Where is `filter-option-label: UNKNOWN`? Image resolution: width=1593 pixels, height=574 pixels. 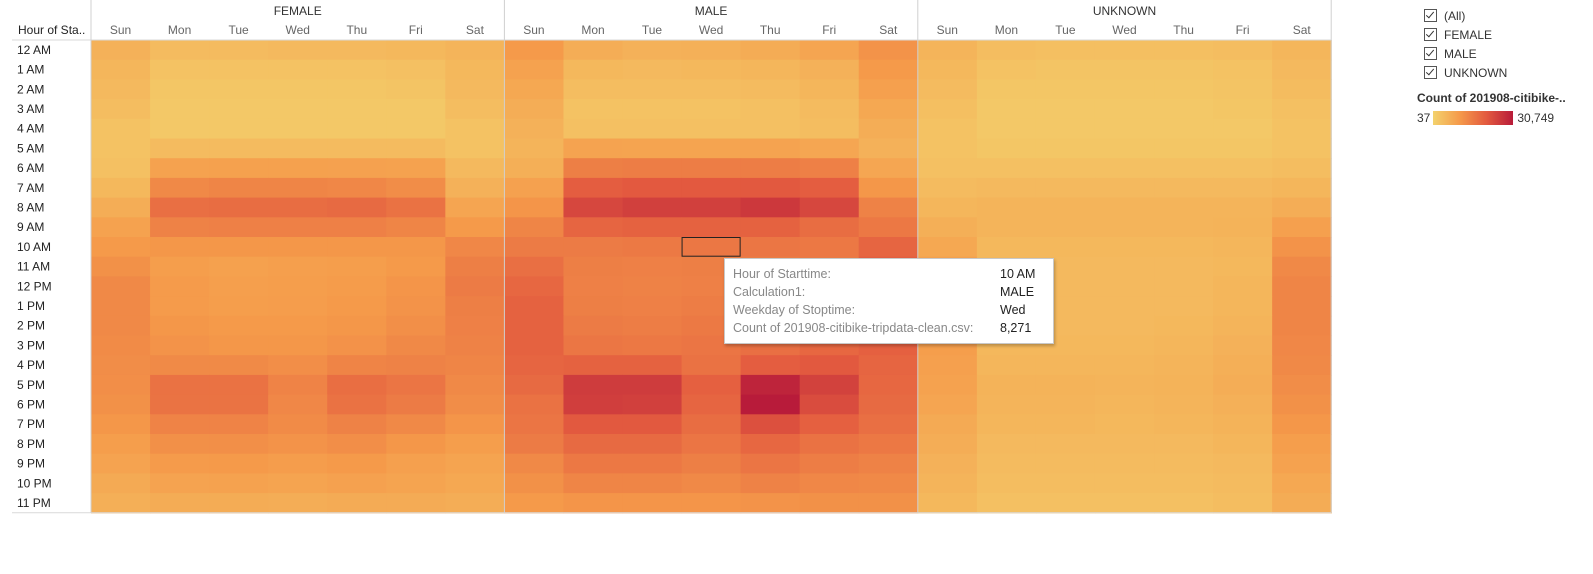 filter-option-label: UNKNOWN is located at coordinates (1476, 72).